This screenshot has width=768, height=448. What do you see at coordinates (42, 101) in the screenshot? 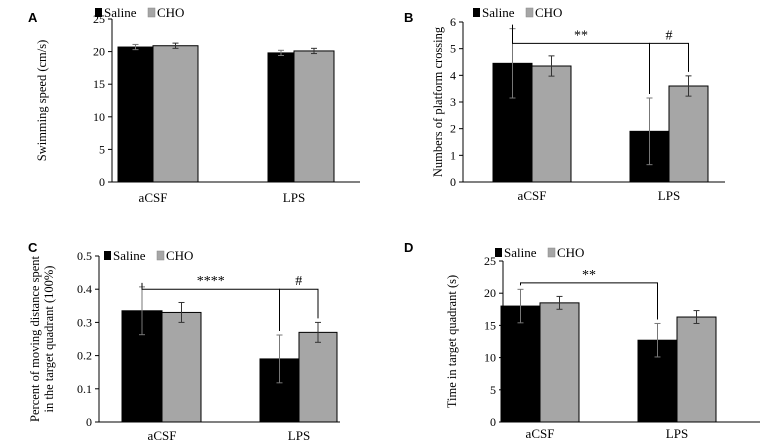
I see `y-axis-label: Swimming speed (cm/s)` at bounding box center [42, 101].